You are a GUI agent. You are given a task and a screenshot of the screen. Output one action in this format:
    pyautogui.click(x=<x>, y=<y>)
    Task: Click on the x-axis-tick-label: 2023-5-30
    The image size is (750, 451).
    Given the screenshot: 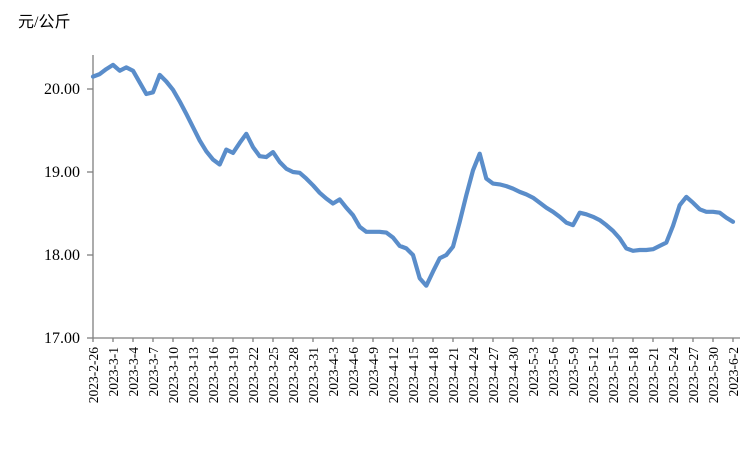 What is the action you would take?
    pyautogui.click(x=713, y=375)
    